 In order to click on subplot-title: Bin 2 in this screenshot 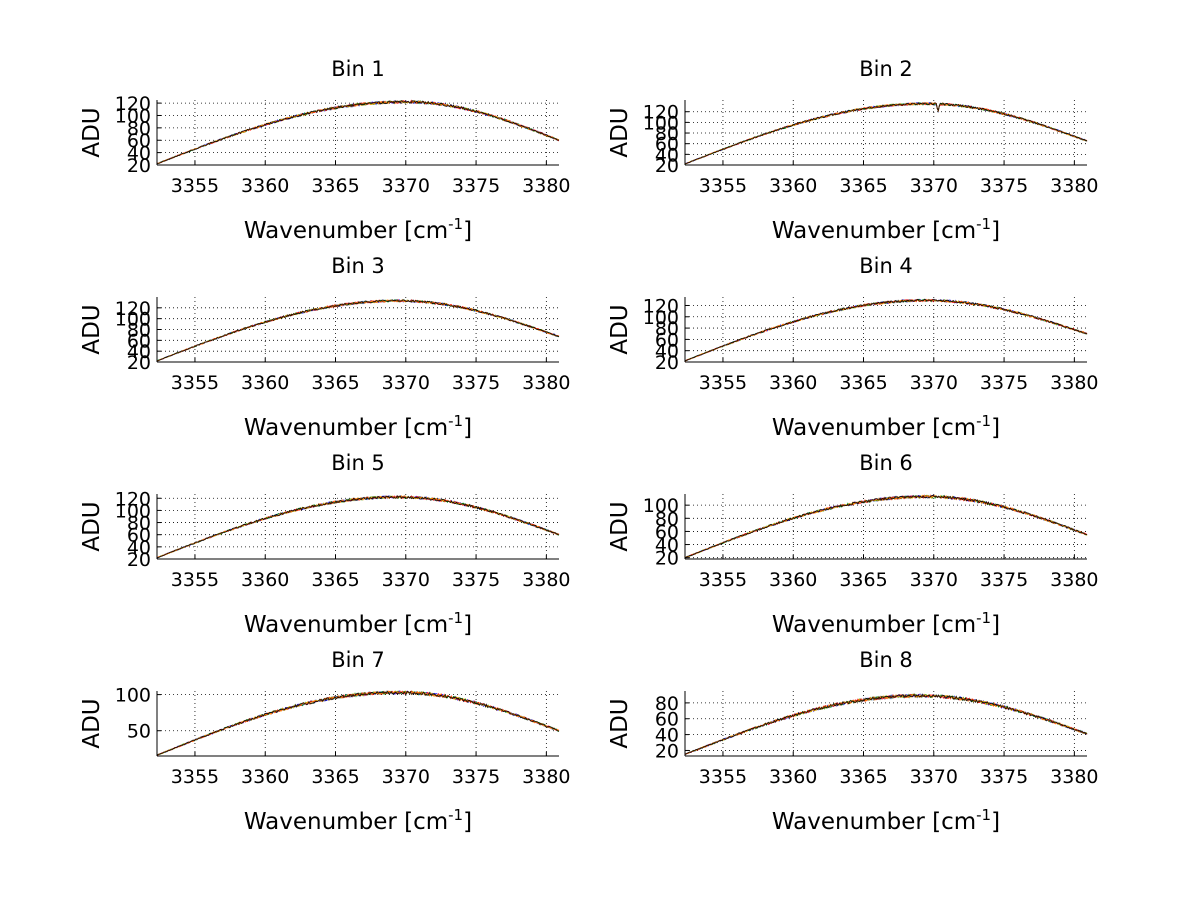, I will do `click(886, 69)`.